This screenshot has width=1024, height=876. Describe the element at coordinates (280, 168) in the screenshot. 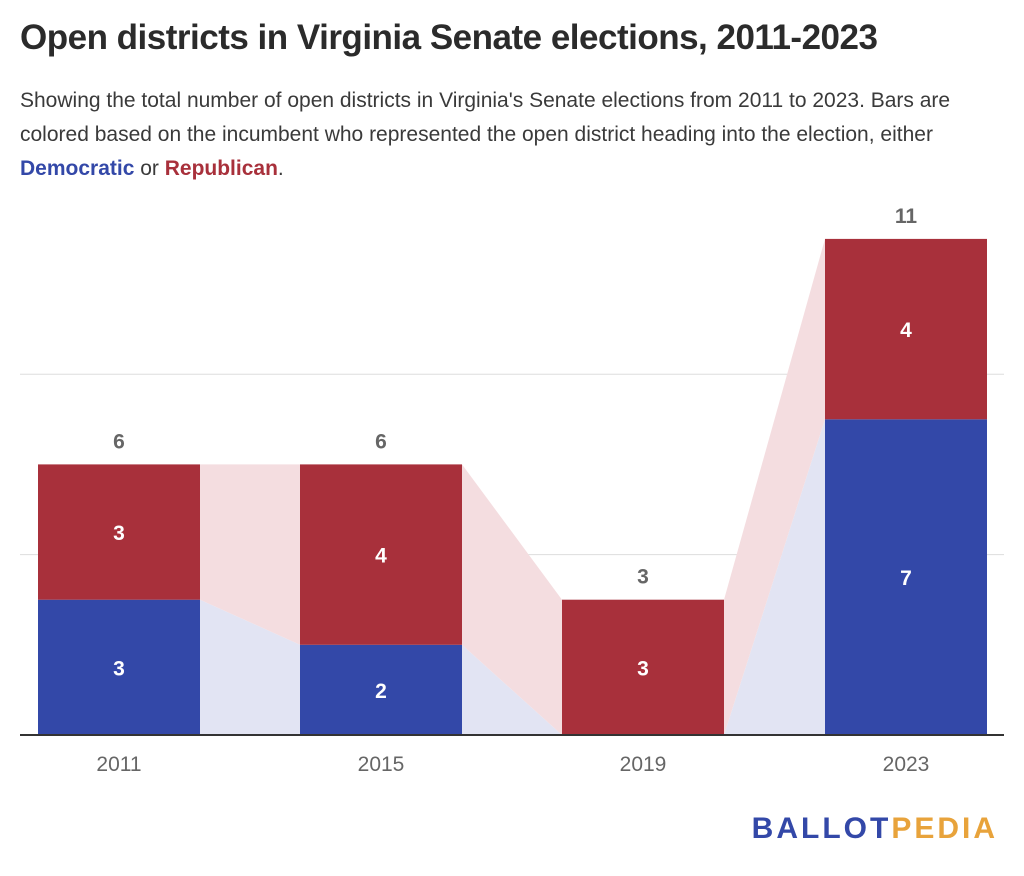

I see `subtitle-text-3: .` at that location.